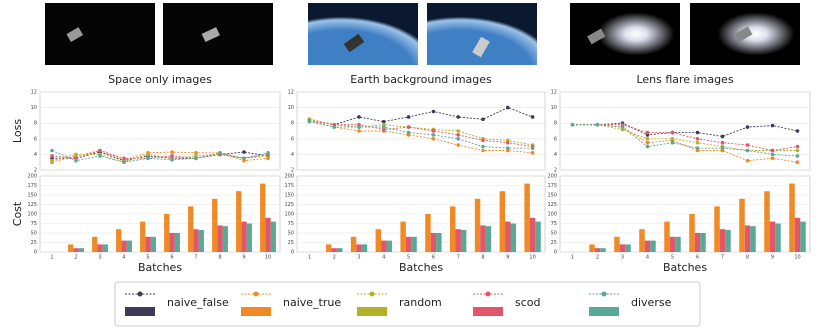 The width and height of the screenshot is (822, 329). Describe the element at coordinates (552, 177) in the screenshot. I see `y-tick-label: 200` at that location.